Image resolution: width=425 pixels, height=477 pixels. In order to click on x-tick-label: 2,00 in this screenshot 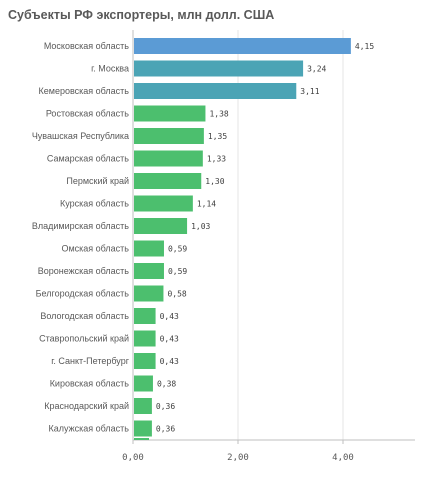, I will do `click(238, 458)`.